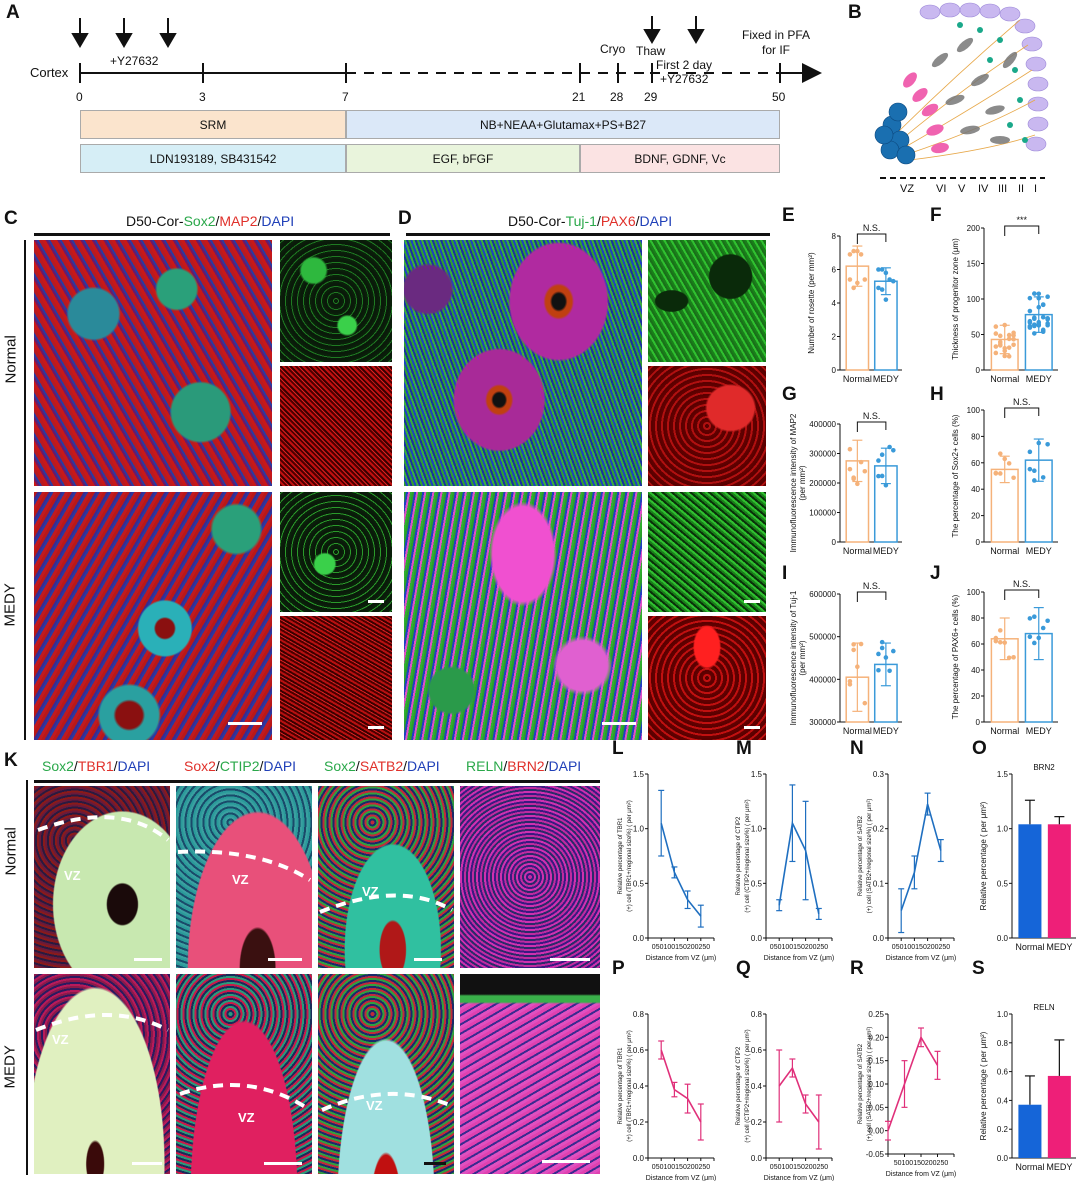  I want to click on panel-c-row-rule, so click(25, 490).